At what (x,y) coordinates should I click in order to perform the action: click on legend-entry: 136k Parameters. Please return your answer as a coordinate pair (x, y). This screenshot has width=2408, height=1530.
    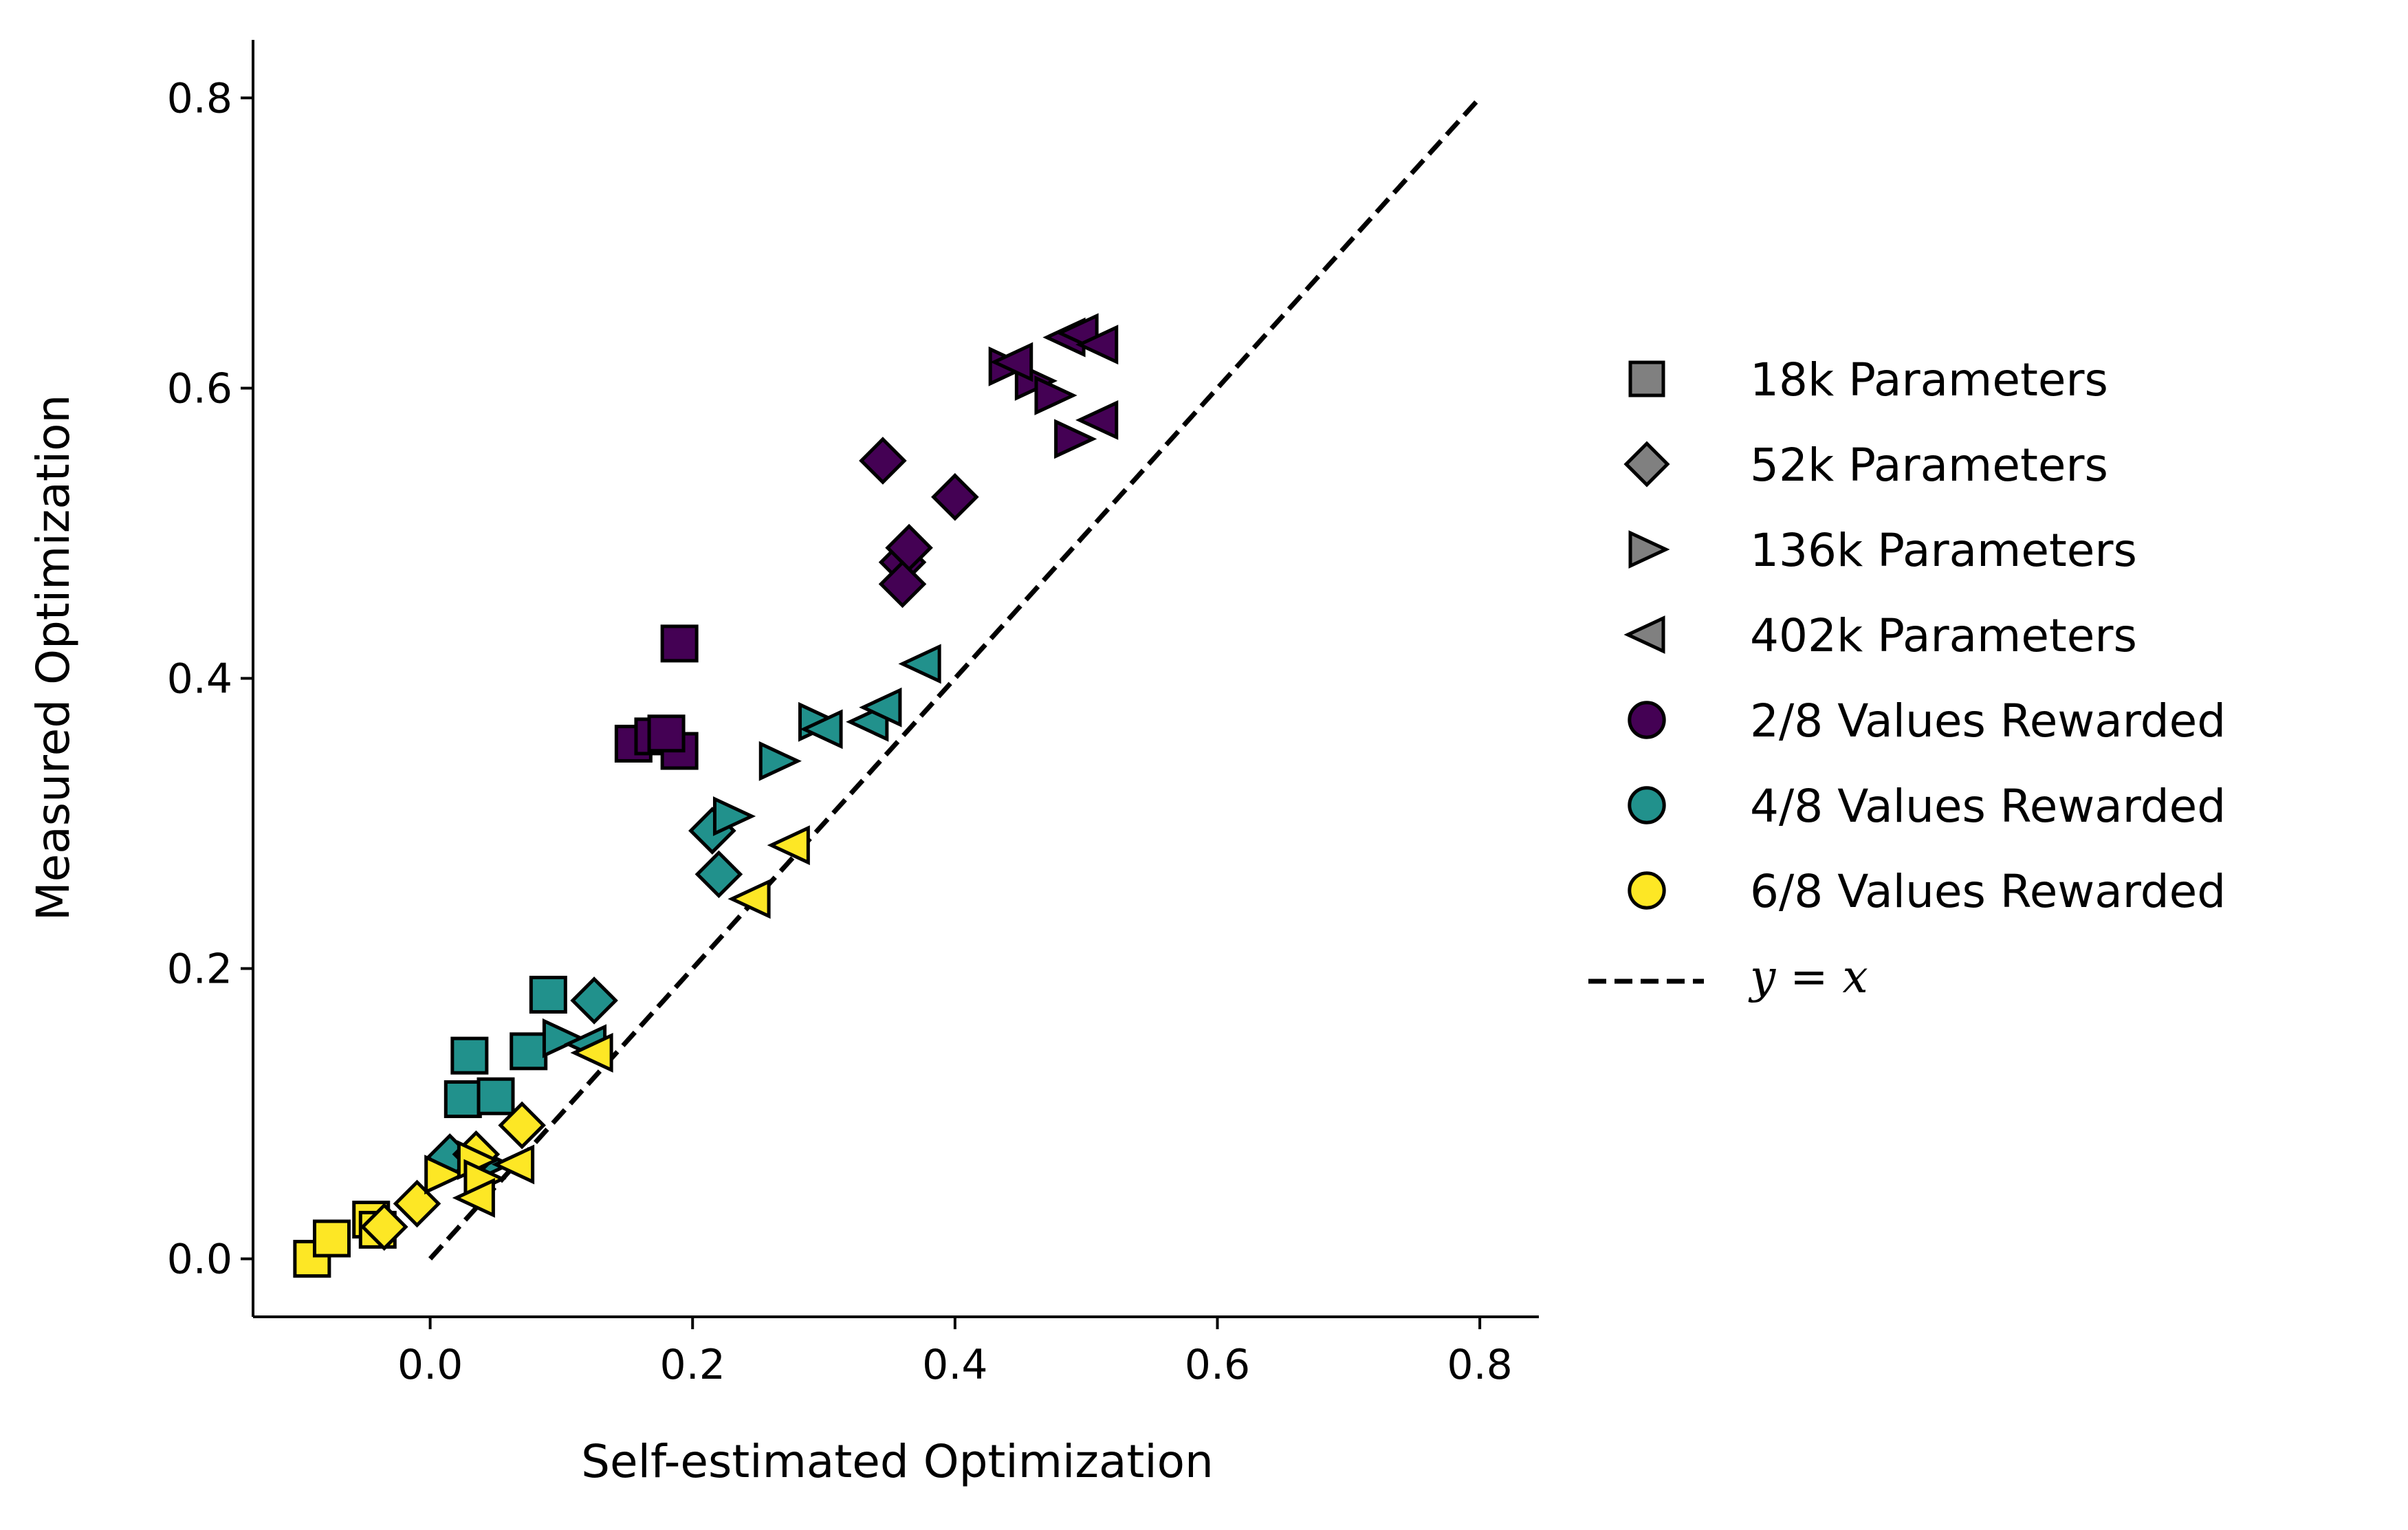
    Looking at the image, I should click on (1882, 550).